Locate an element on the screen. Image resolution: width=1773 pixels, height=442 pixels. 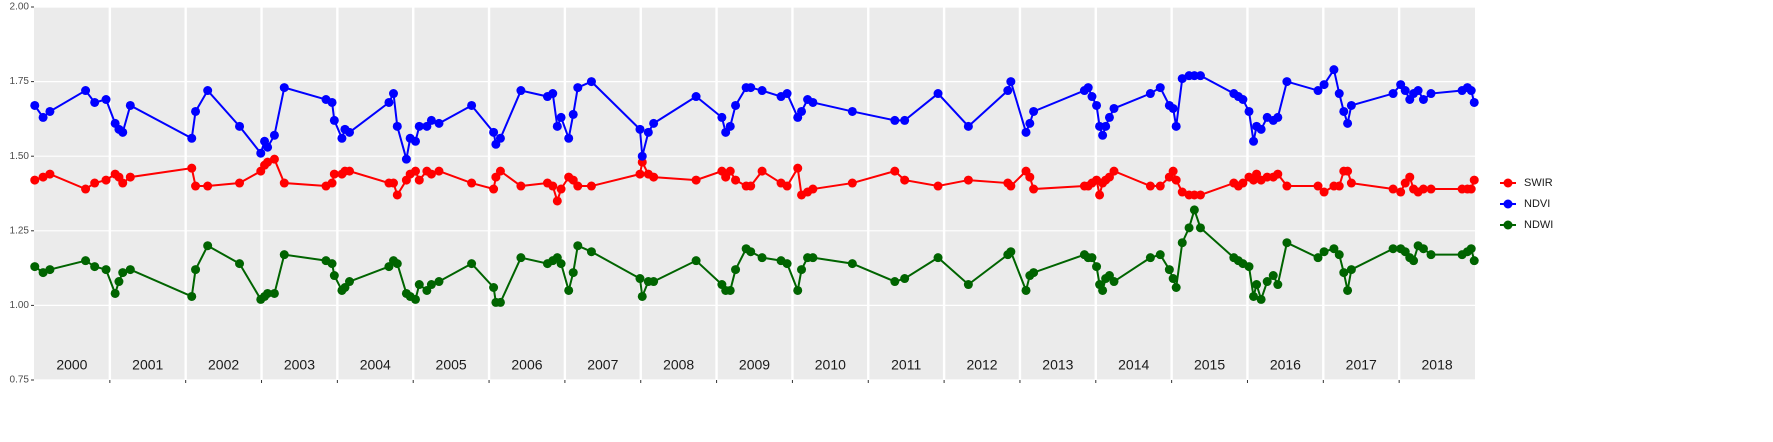
y-tick-label: 1.25 is located at coordinates (20, 230).